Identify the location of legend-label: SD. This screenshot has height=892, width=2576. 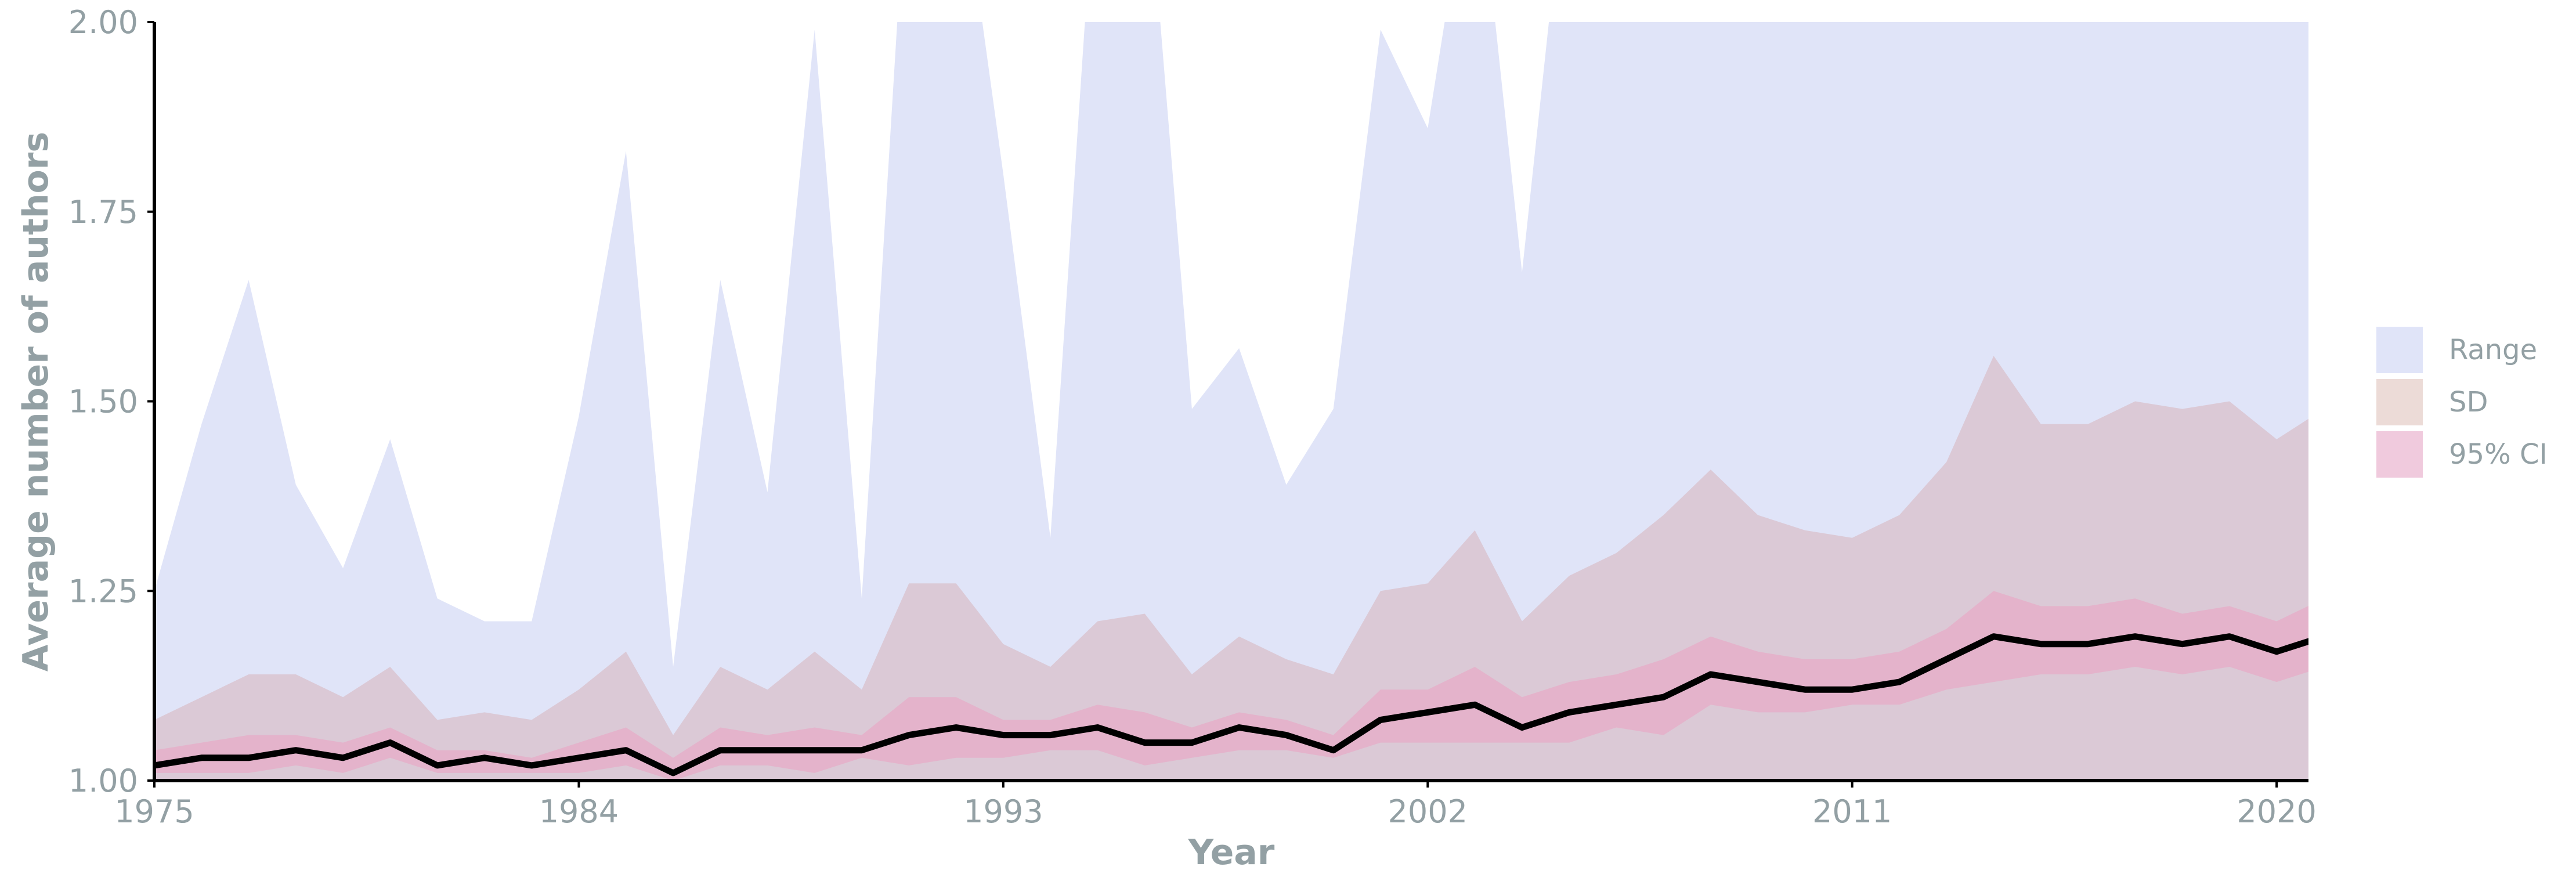
(2468, 402).